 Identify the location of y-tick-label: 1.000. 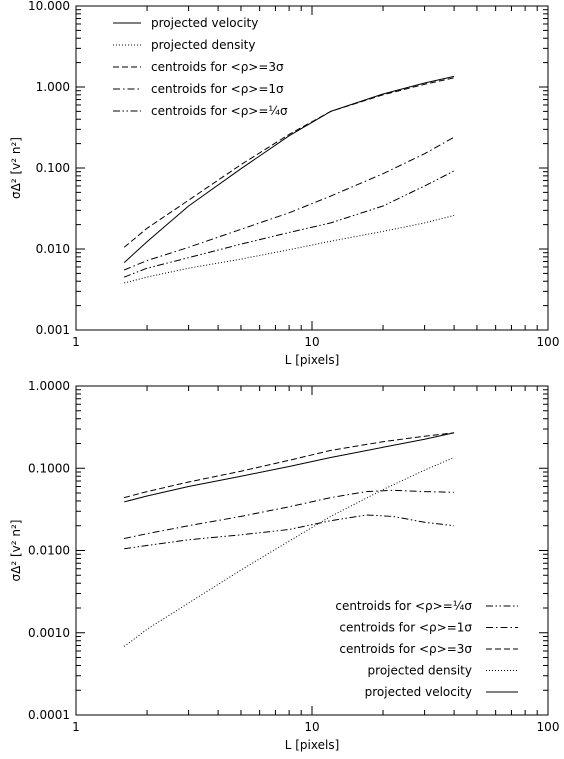
(53, 87).